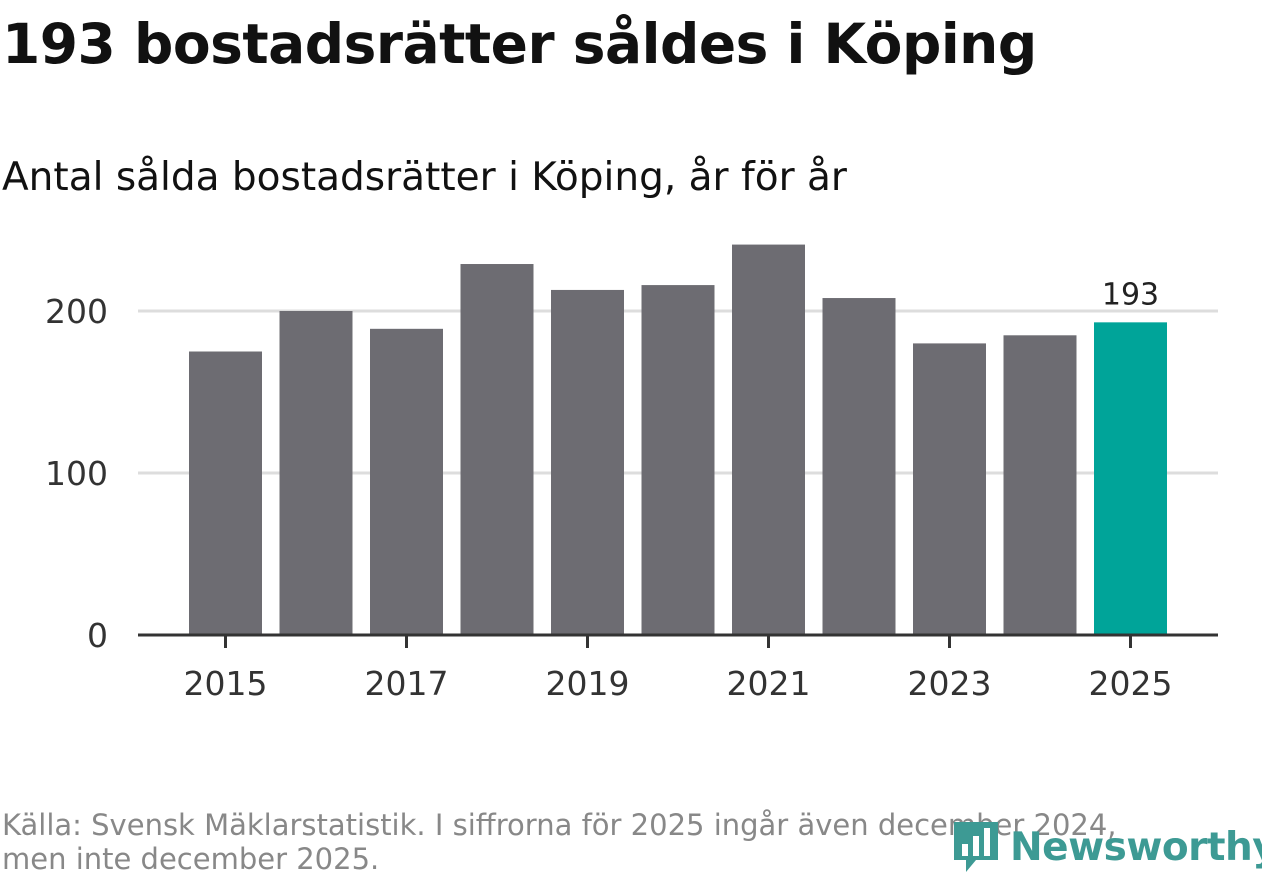 Image resolution: width=1262 pixels, height=879 pixels. I want to click on x-tick-label: 2015, so click(226, 683).